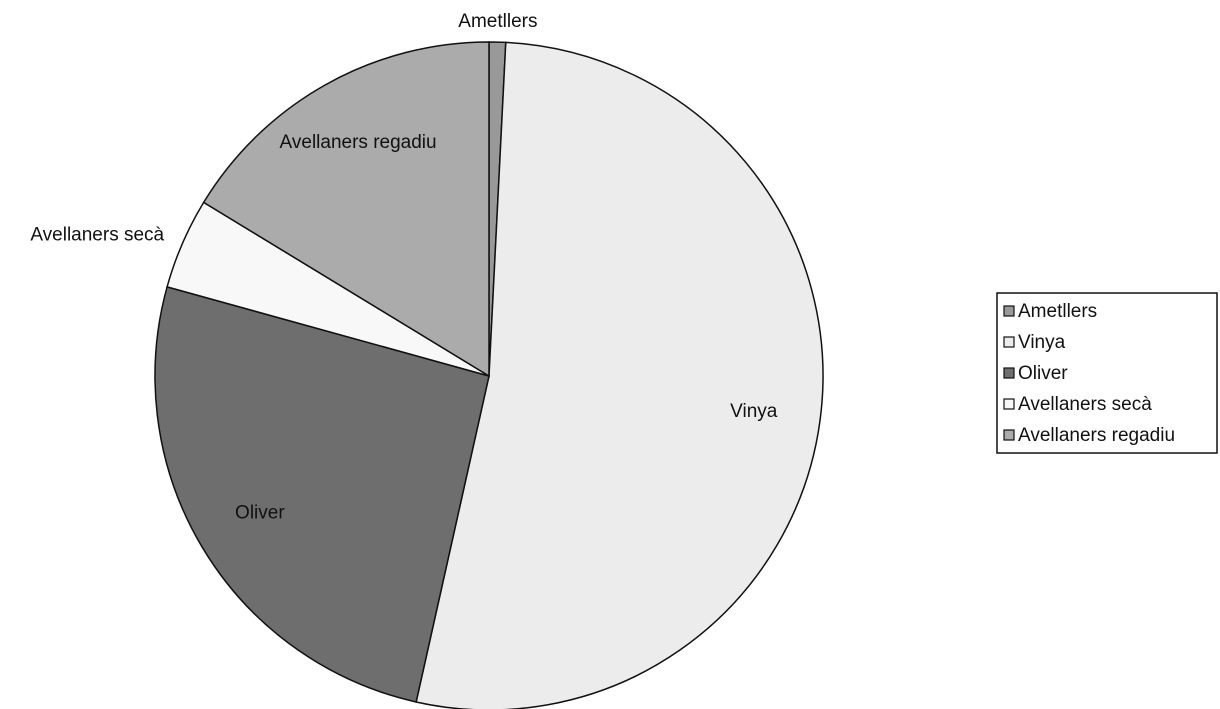 The image size is (1220, 709). Describe the element at coordinates (754, 411) in the screenshot. I see `data-label: Vinya` at that location.